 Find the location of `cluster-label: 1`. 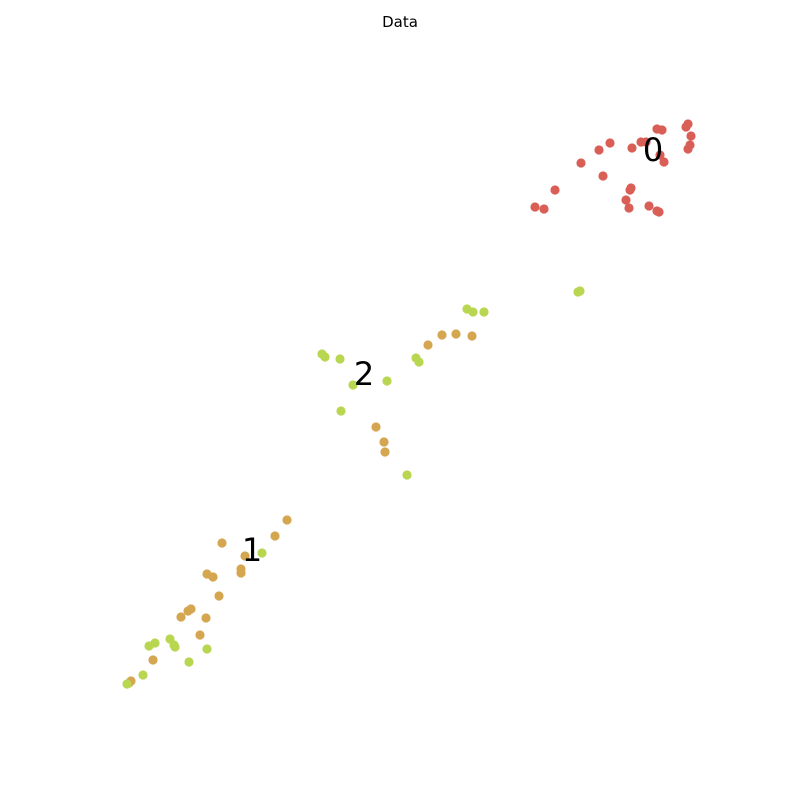

cluster-label: 1 is located at coordinates (252, 550).